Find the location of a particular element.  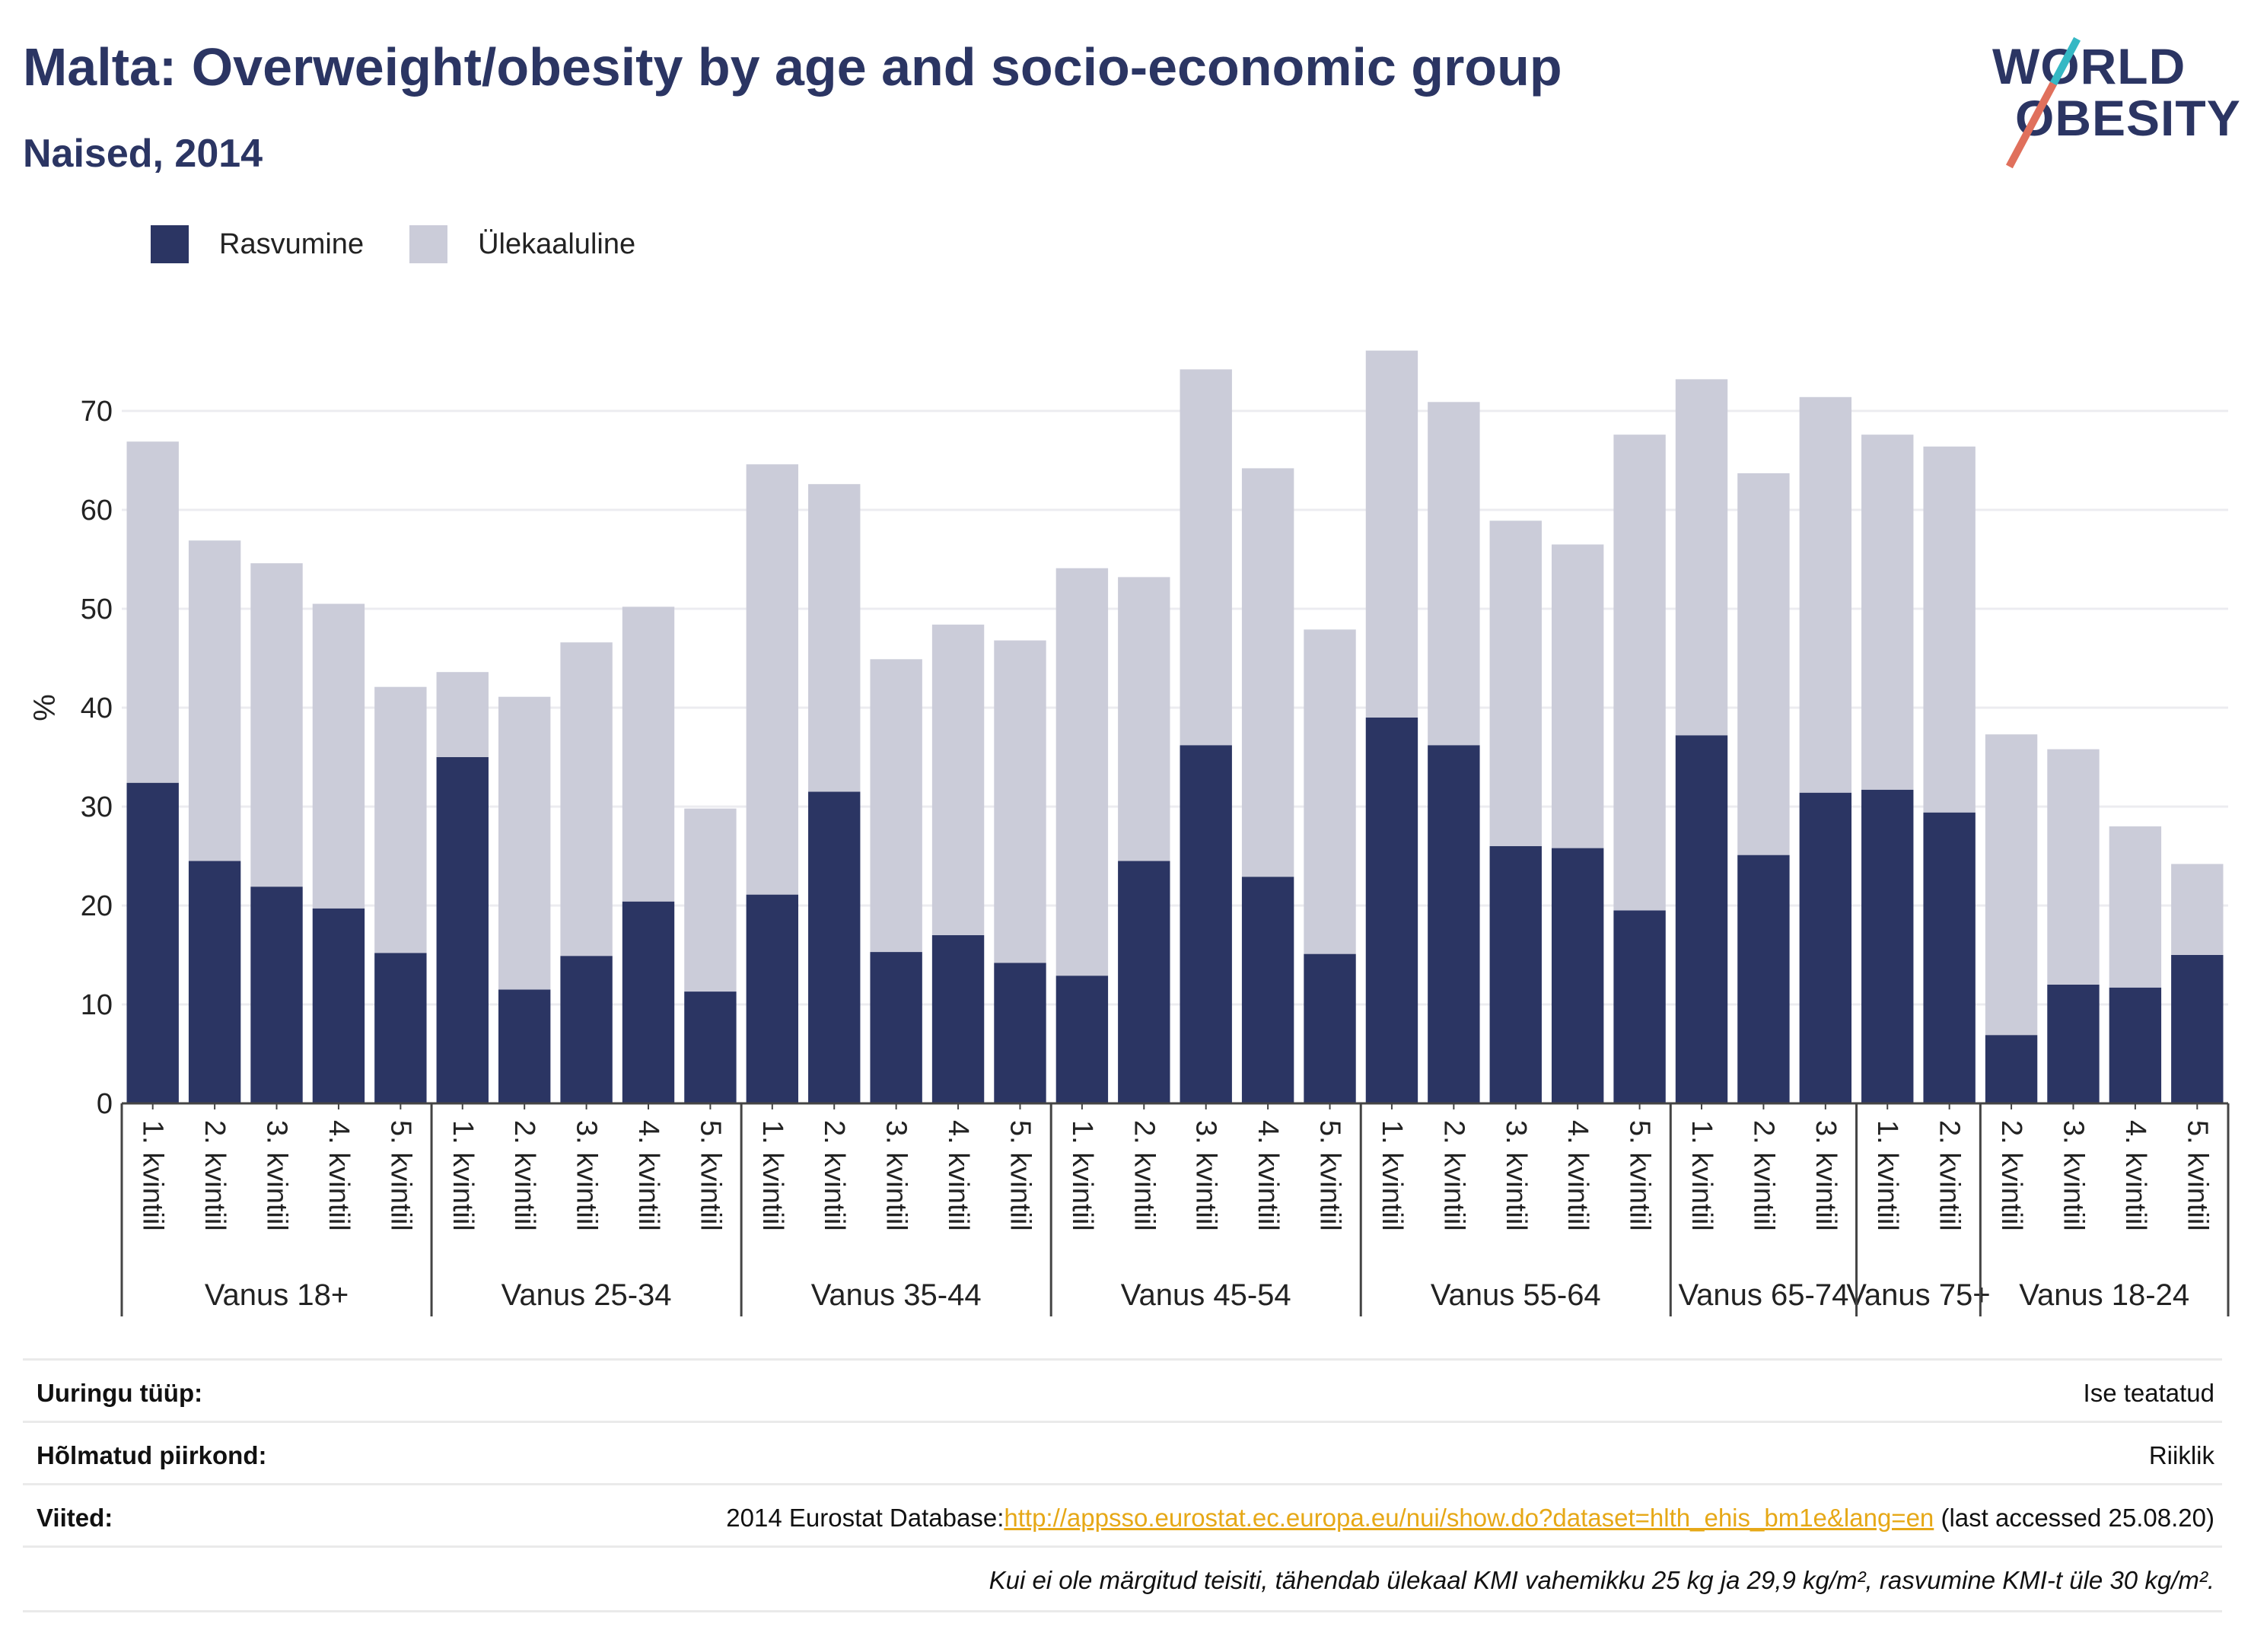

group-label: Vanus 45-54 is located at coordinates (1206, 1295).